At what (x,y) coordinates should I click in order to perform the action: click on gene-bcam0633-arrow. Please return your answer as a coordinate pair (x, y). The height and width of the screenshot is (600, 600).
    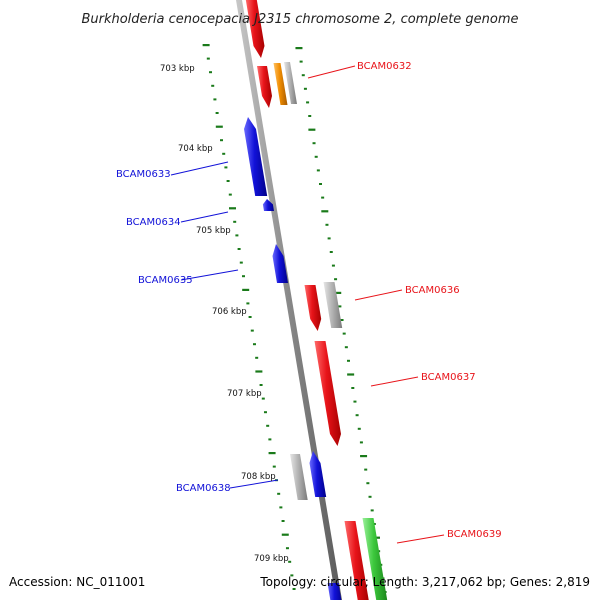
    Looking at the image, I should click on (256, 156).